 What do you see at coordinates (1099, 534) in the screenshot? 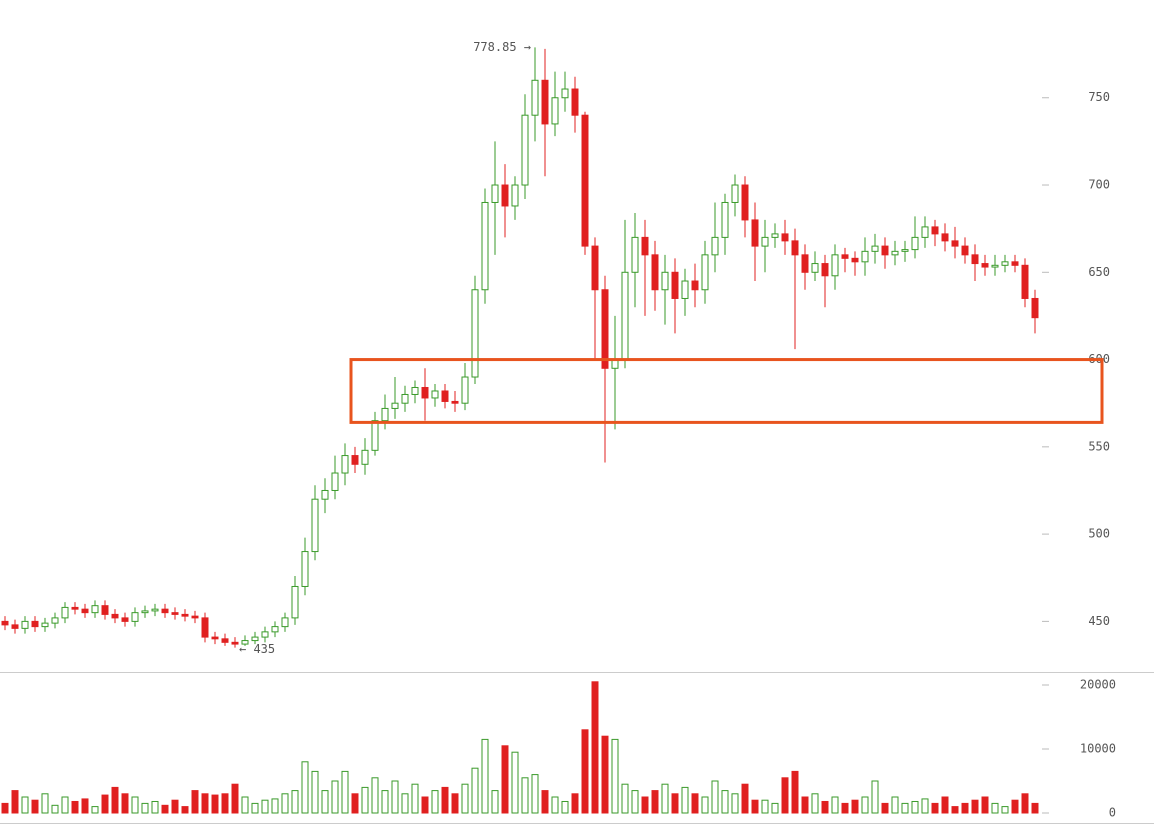
I see `y-tick-label: 500` at bounding box center [1099, 534].